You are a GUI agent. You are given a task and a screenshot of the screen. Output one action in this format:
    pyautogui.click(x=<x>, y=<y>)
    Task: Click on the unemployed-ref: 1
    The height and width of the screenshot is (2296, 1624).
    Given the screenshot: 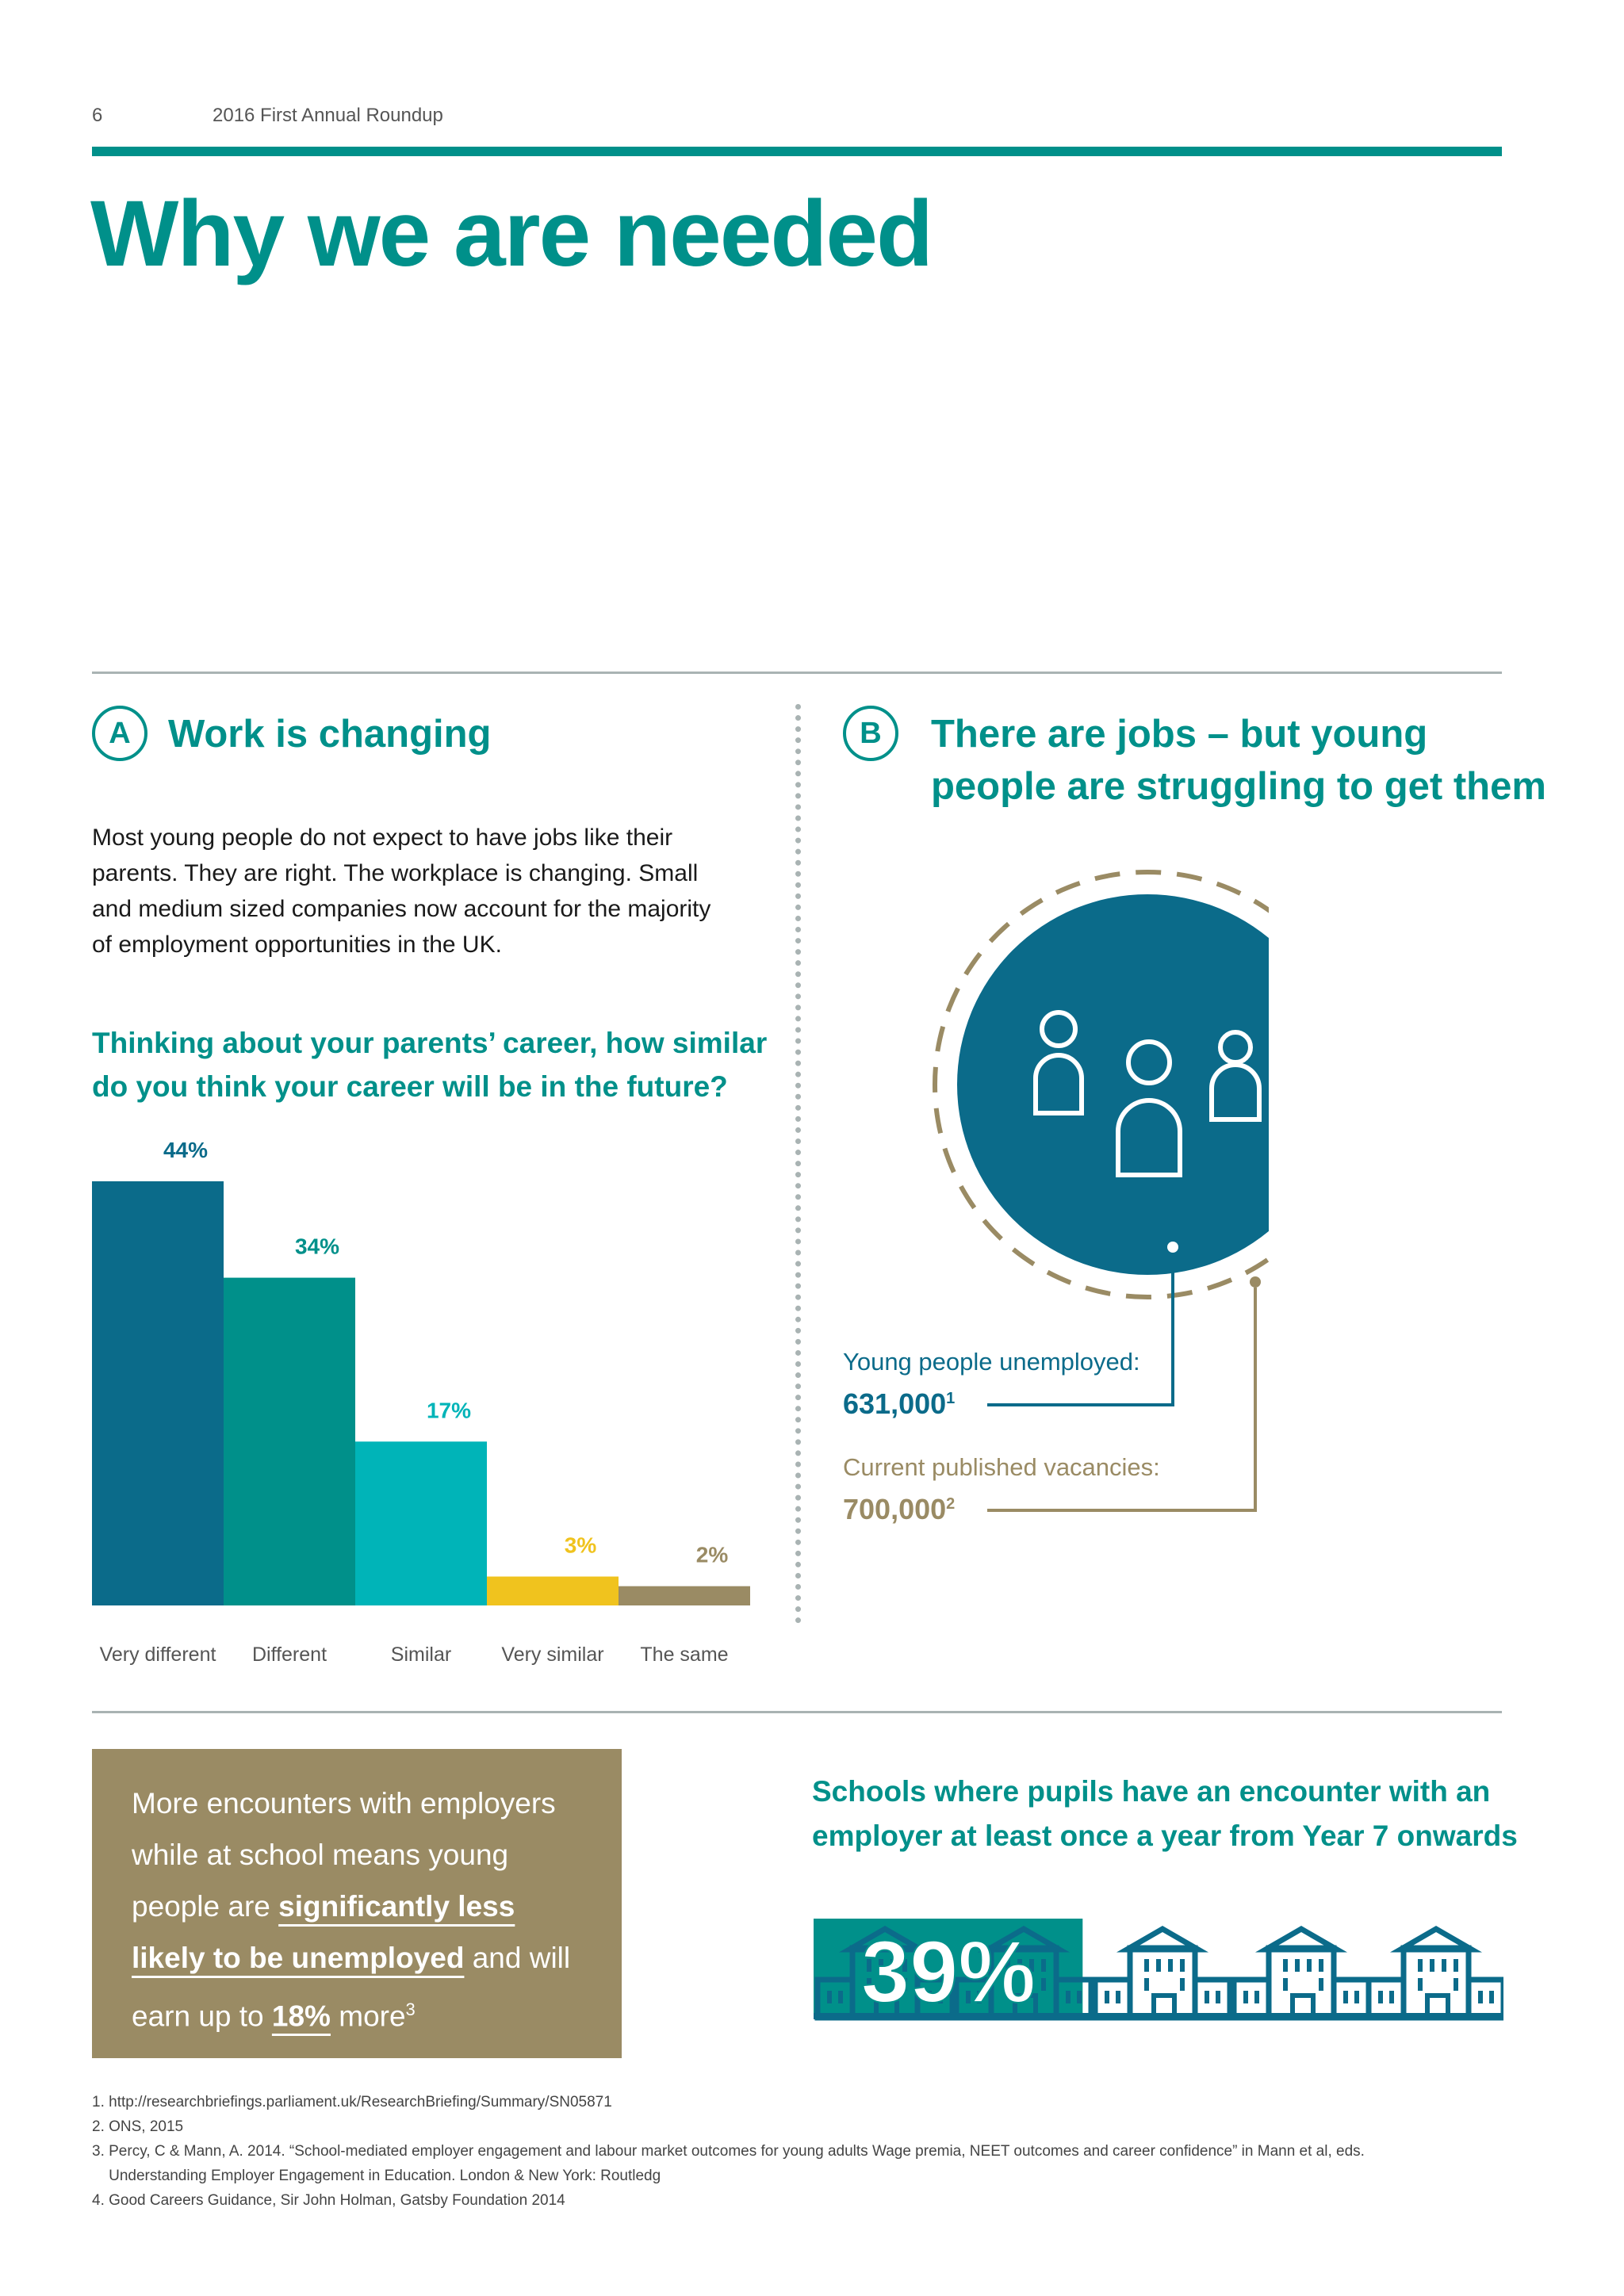 What is the action you would take?
    pyautogui.click(x=951, y=1399)
    